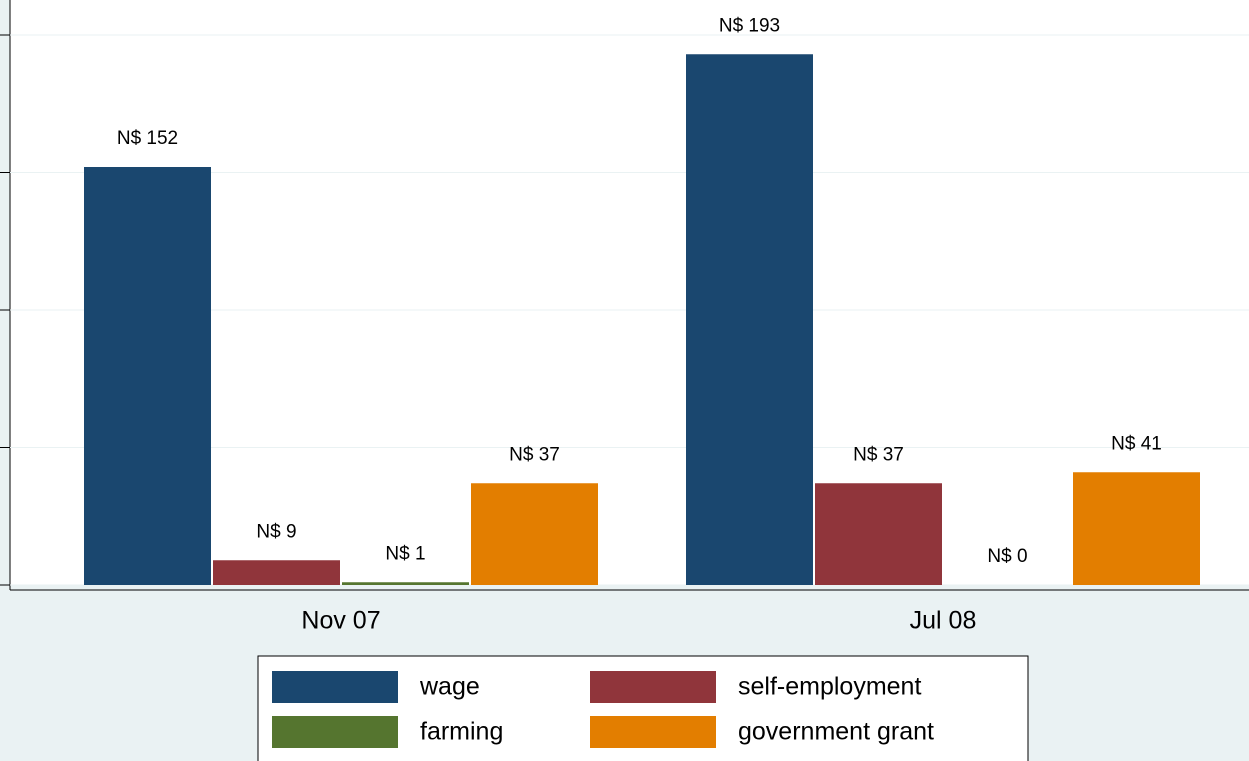  Describe the element at coordinates (1007, 556) in the screenshot. I see `data-label: N$ 0` at that location.